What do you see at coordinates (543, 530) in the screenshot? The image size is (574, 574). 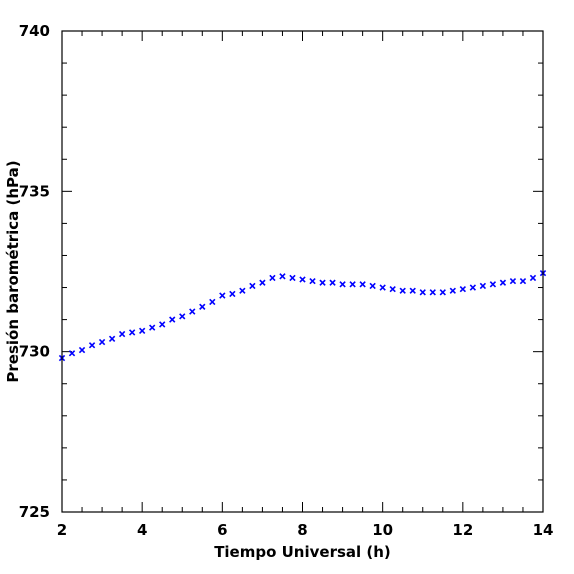 I see `x-tick-label: 14` at bounding box center [543, 530].